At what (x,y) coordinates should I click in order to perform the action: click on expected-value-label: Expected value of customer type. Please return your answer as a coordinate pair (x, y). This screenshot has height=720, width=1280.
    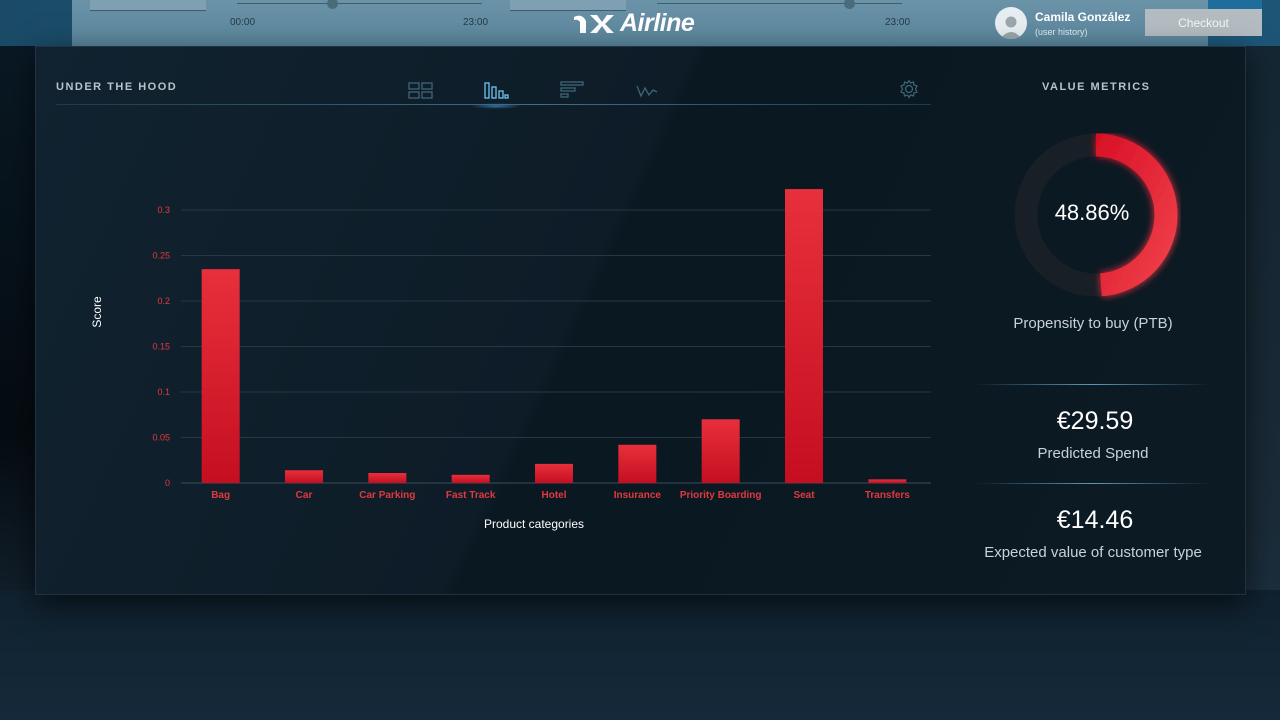
    Looking at the image, I should click on (1093, 552).